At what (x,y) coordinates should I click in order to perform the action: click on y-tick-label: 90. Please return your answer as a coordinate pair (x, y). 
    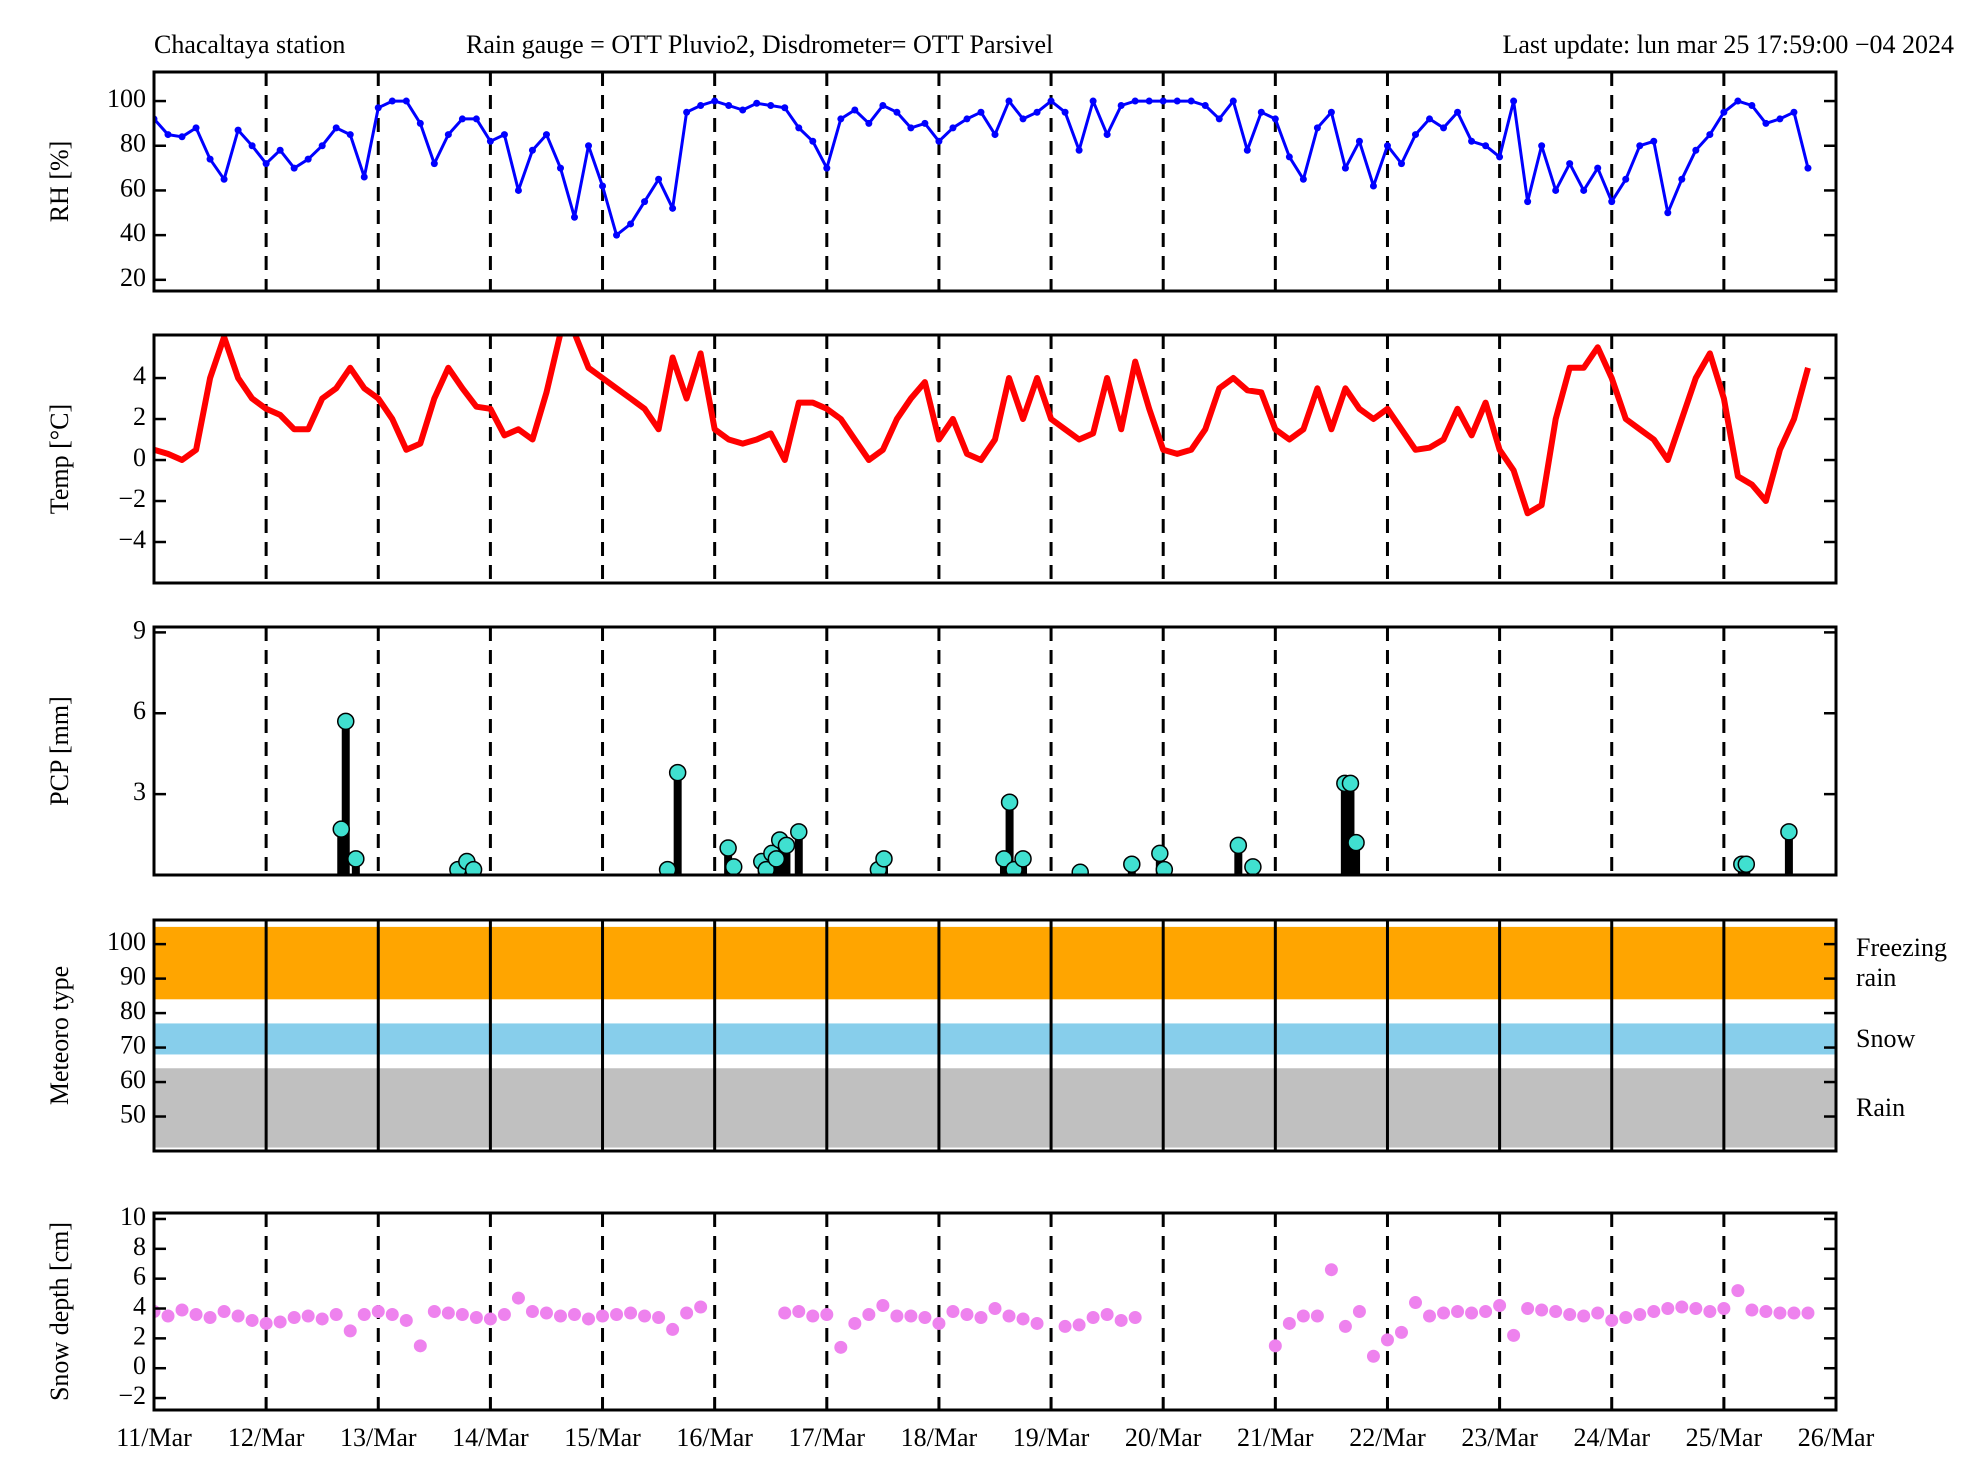
    Looking at the image, I should click on (133, 976).